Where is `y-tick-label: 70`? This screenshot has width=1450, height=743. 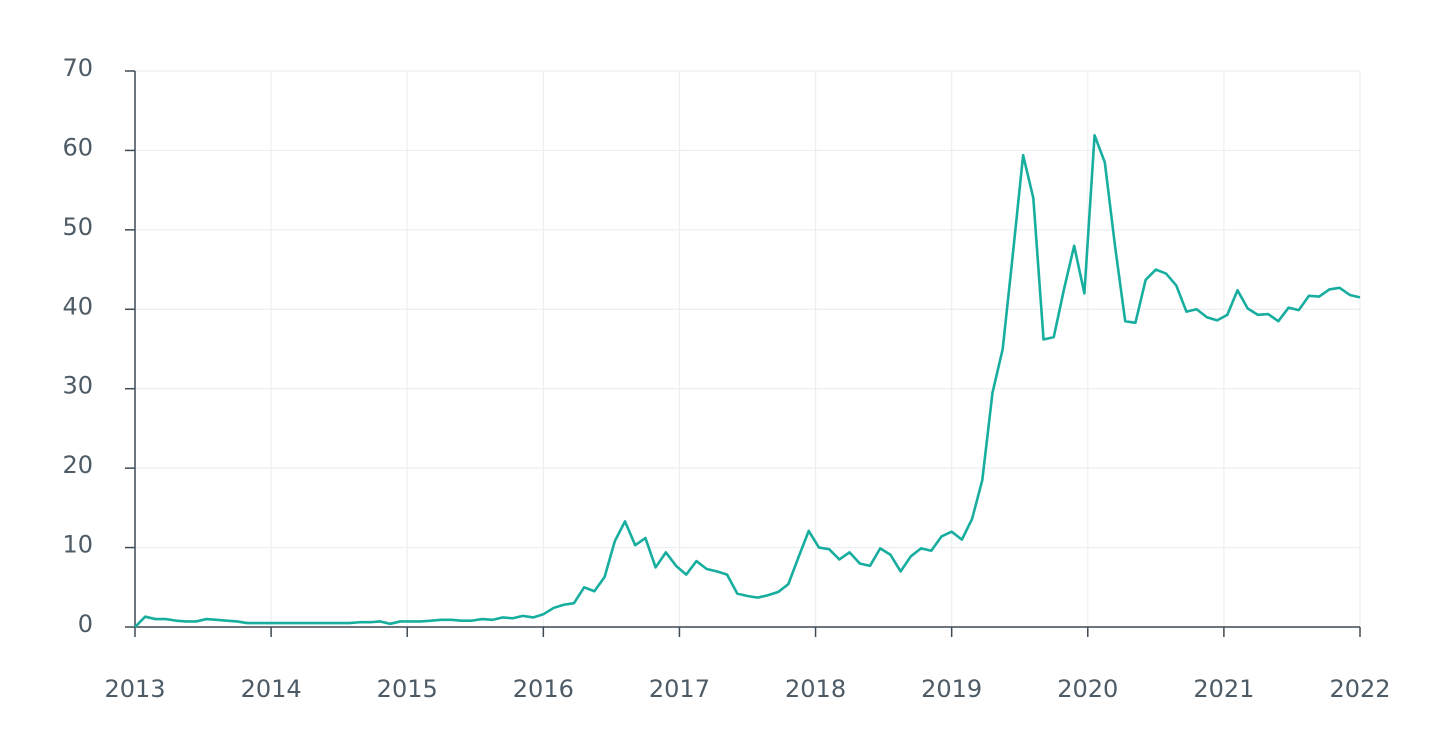
y-tick-label: 70 is located at coordinates (77, 68).